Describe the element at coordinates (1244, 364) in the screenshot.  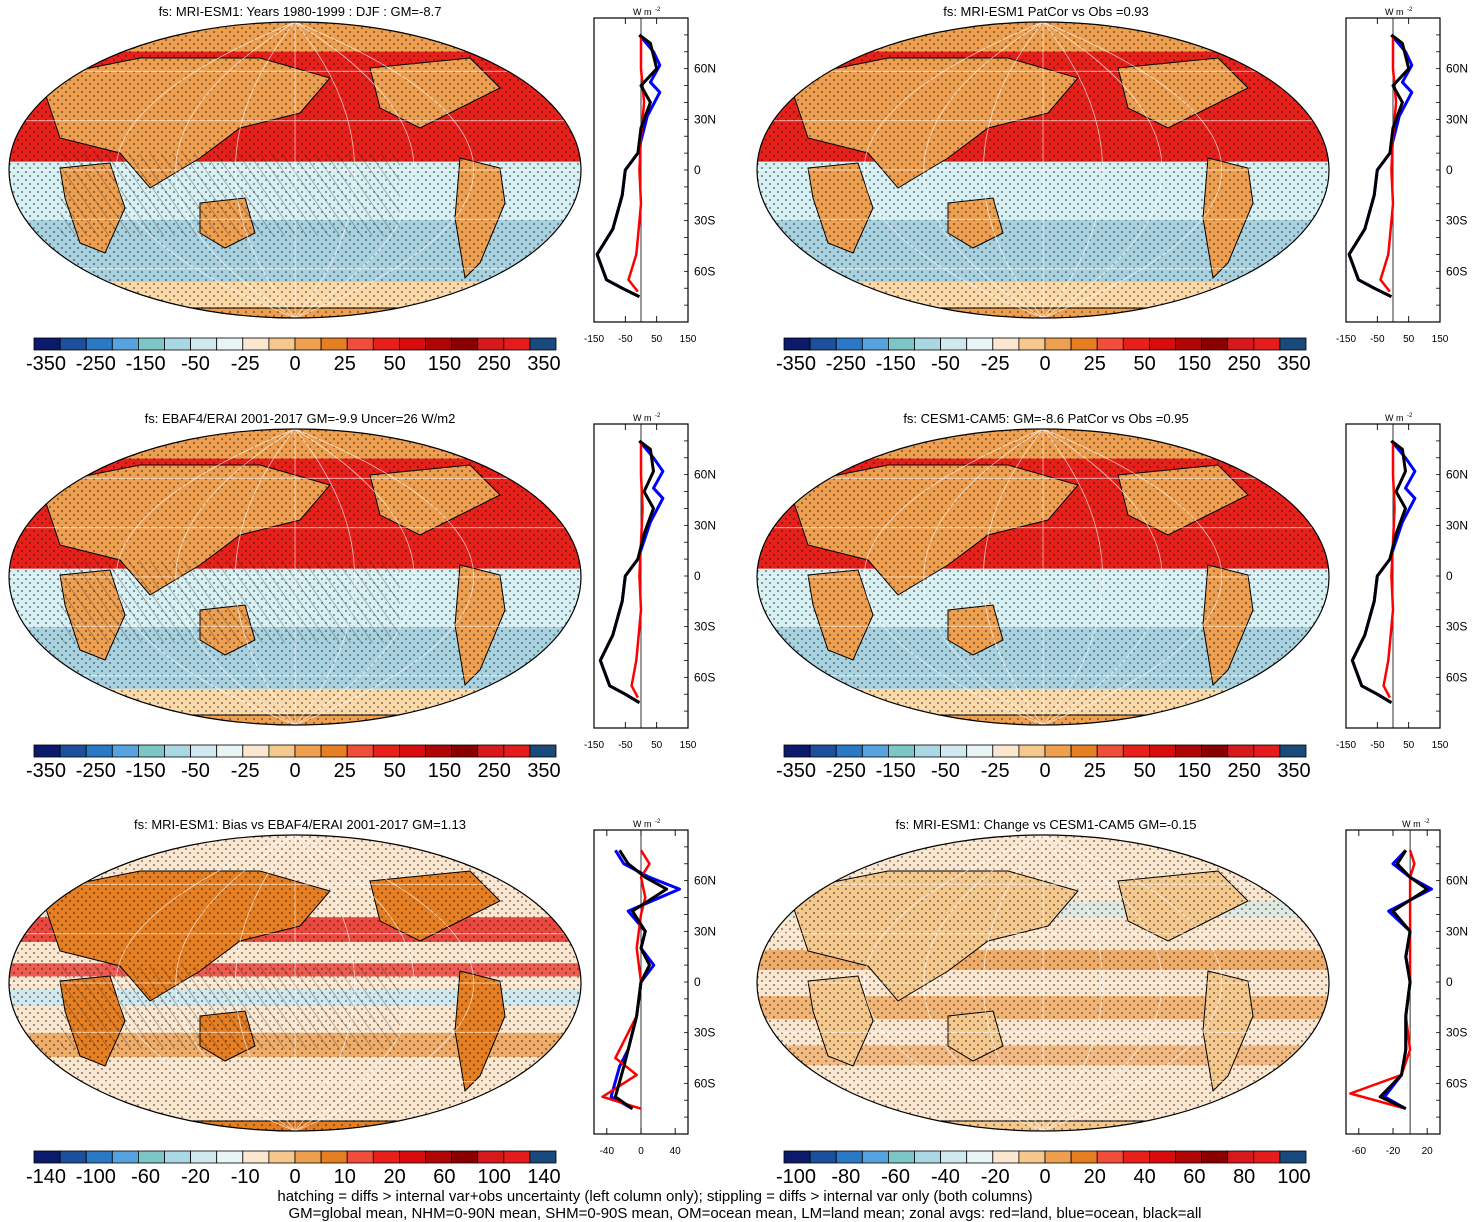
I see `colorbar-tick-label: 250` at that location.